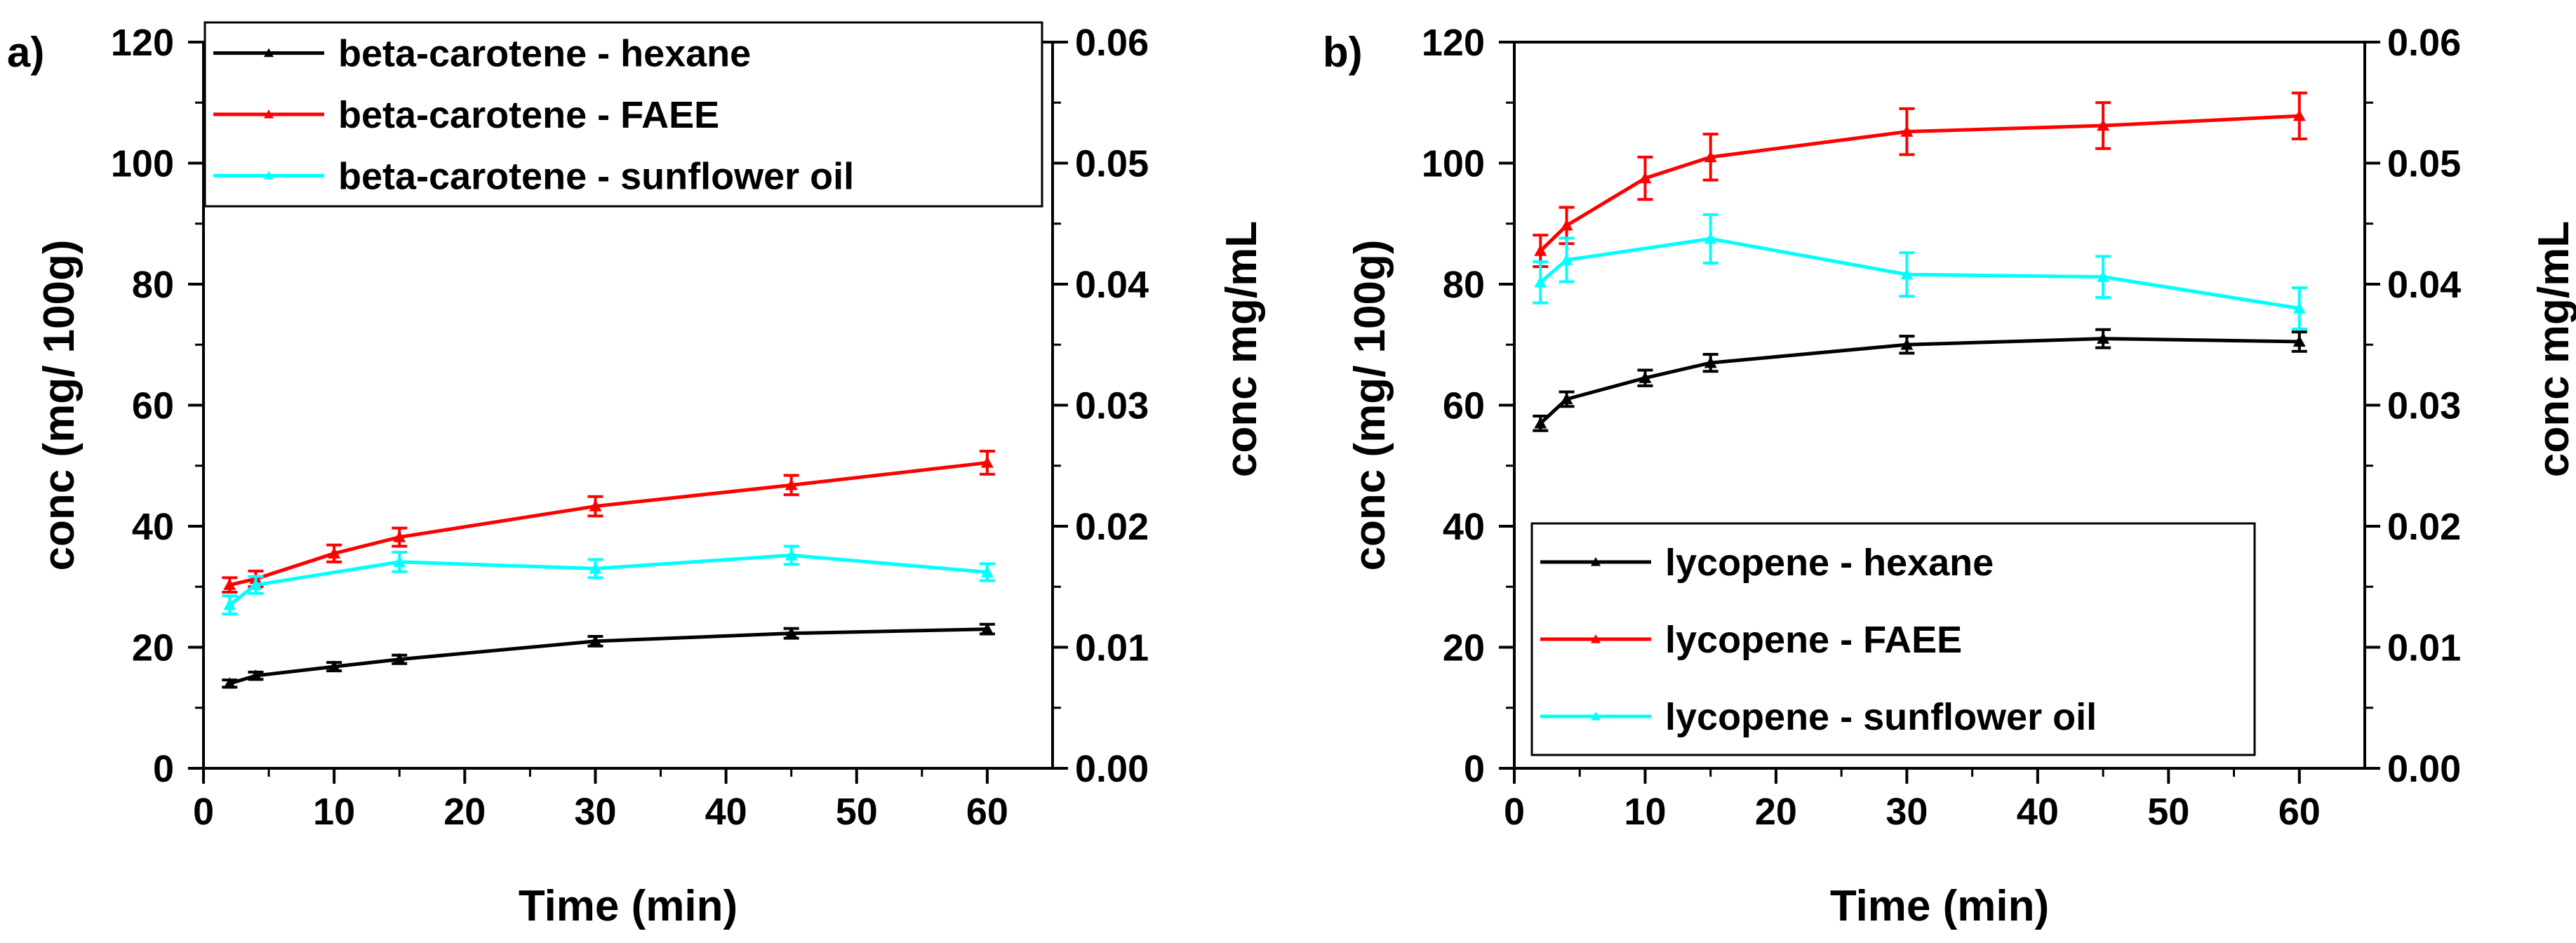 Image resolution: width=2576 pixels, height=943 pixels. What do you see at coordinates (153, 527) in the screenshot?
I see `y-tick-label: 40` at bounding box center [153, 527].